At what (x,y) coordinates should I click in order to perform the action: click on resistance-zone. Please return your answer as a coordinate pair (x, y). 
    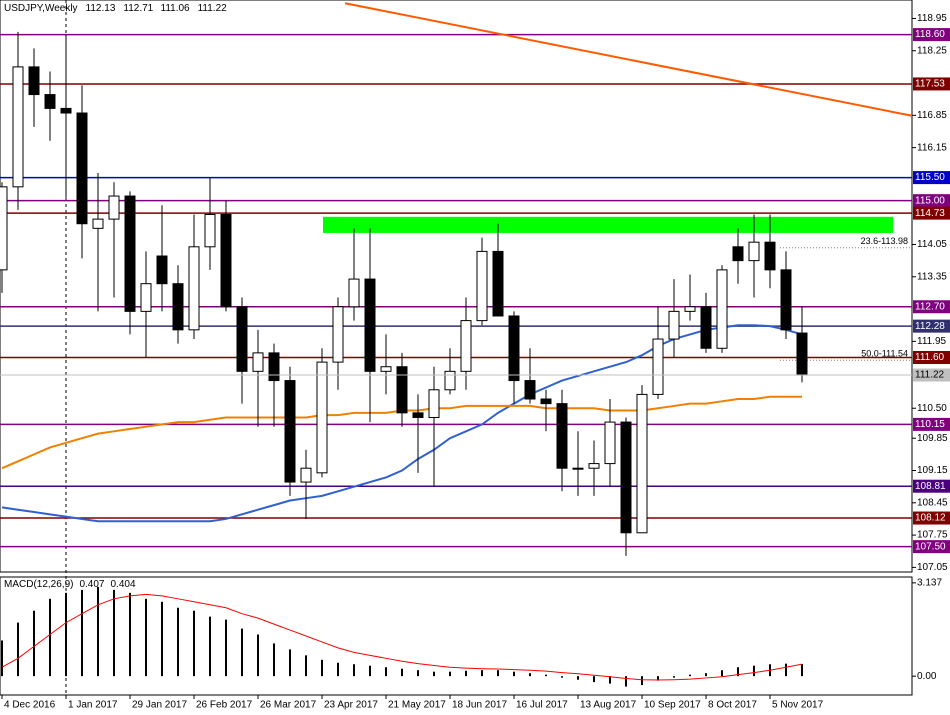
    Looking at the image, I should click on (608, 224).